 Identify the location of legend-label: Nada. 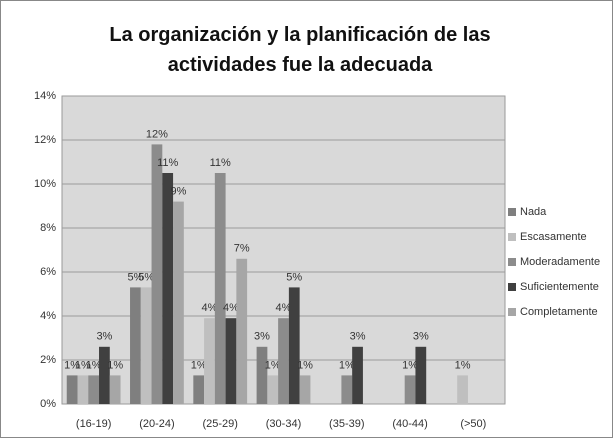
(533, 212).